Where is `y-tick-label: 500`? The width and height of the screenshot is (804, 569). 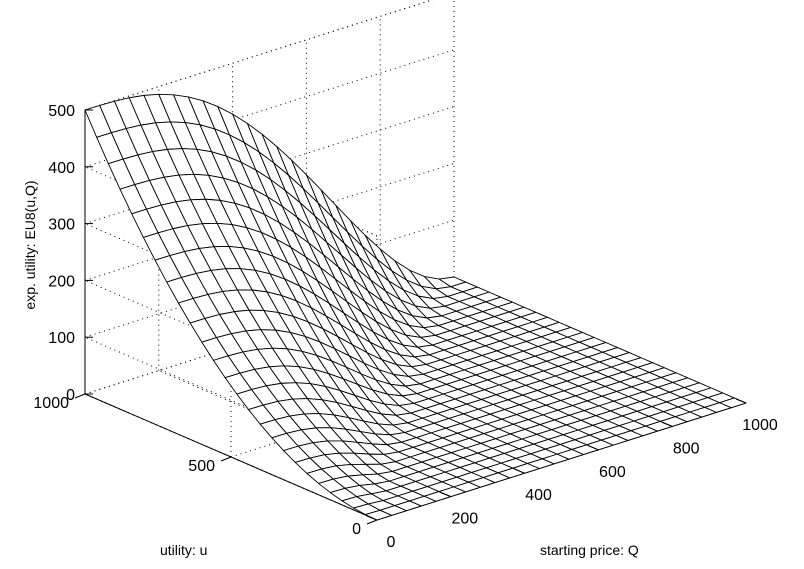 y-tick-label: 500 is located at coordinates (201, 466).